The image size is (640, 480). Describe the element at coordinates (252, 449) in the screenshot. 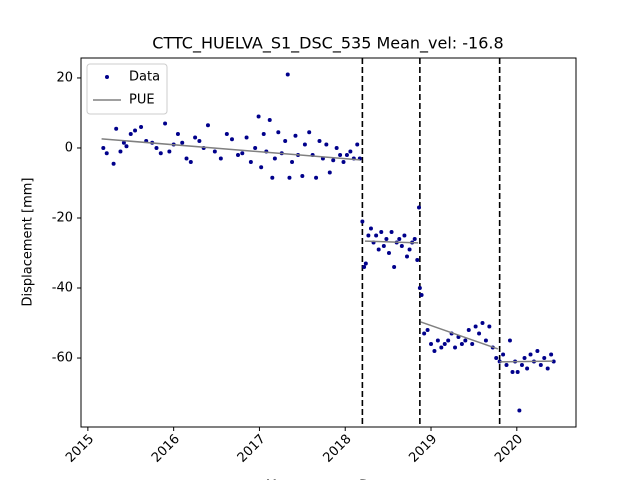

I see `x-tick-label: 2017` at that location.